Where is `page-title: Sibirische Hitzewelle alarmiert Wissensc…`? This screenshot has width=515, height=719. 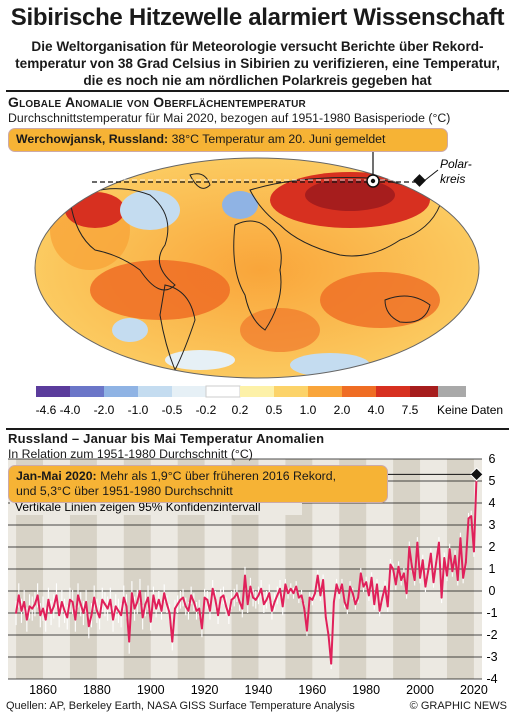 page-title: Sibirische Hitzewelle alarmiert Wissensc… is located at coordinates (257, 17).